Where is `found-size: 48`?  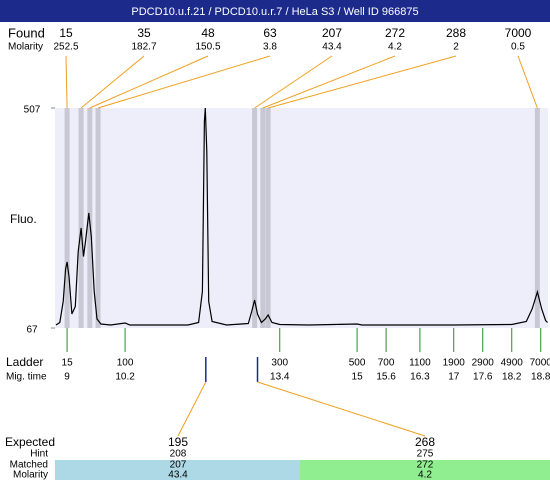 found-size: 48 is located at coordinates (208, 33).